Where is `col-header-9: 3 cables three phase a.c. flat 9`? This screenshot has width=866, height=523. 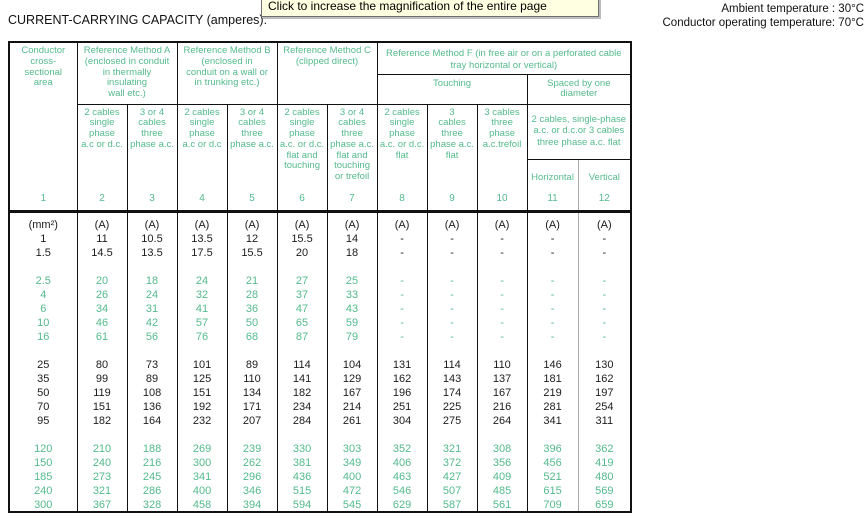 col-header-9: 3 cables three phase a.c. flat 9 is located at coordinates (452, 158).